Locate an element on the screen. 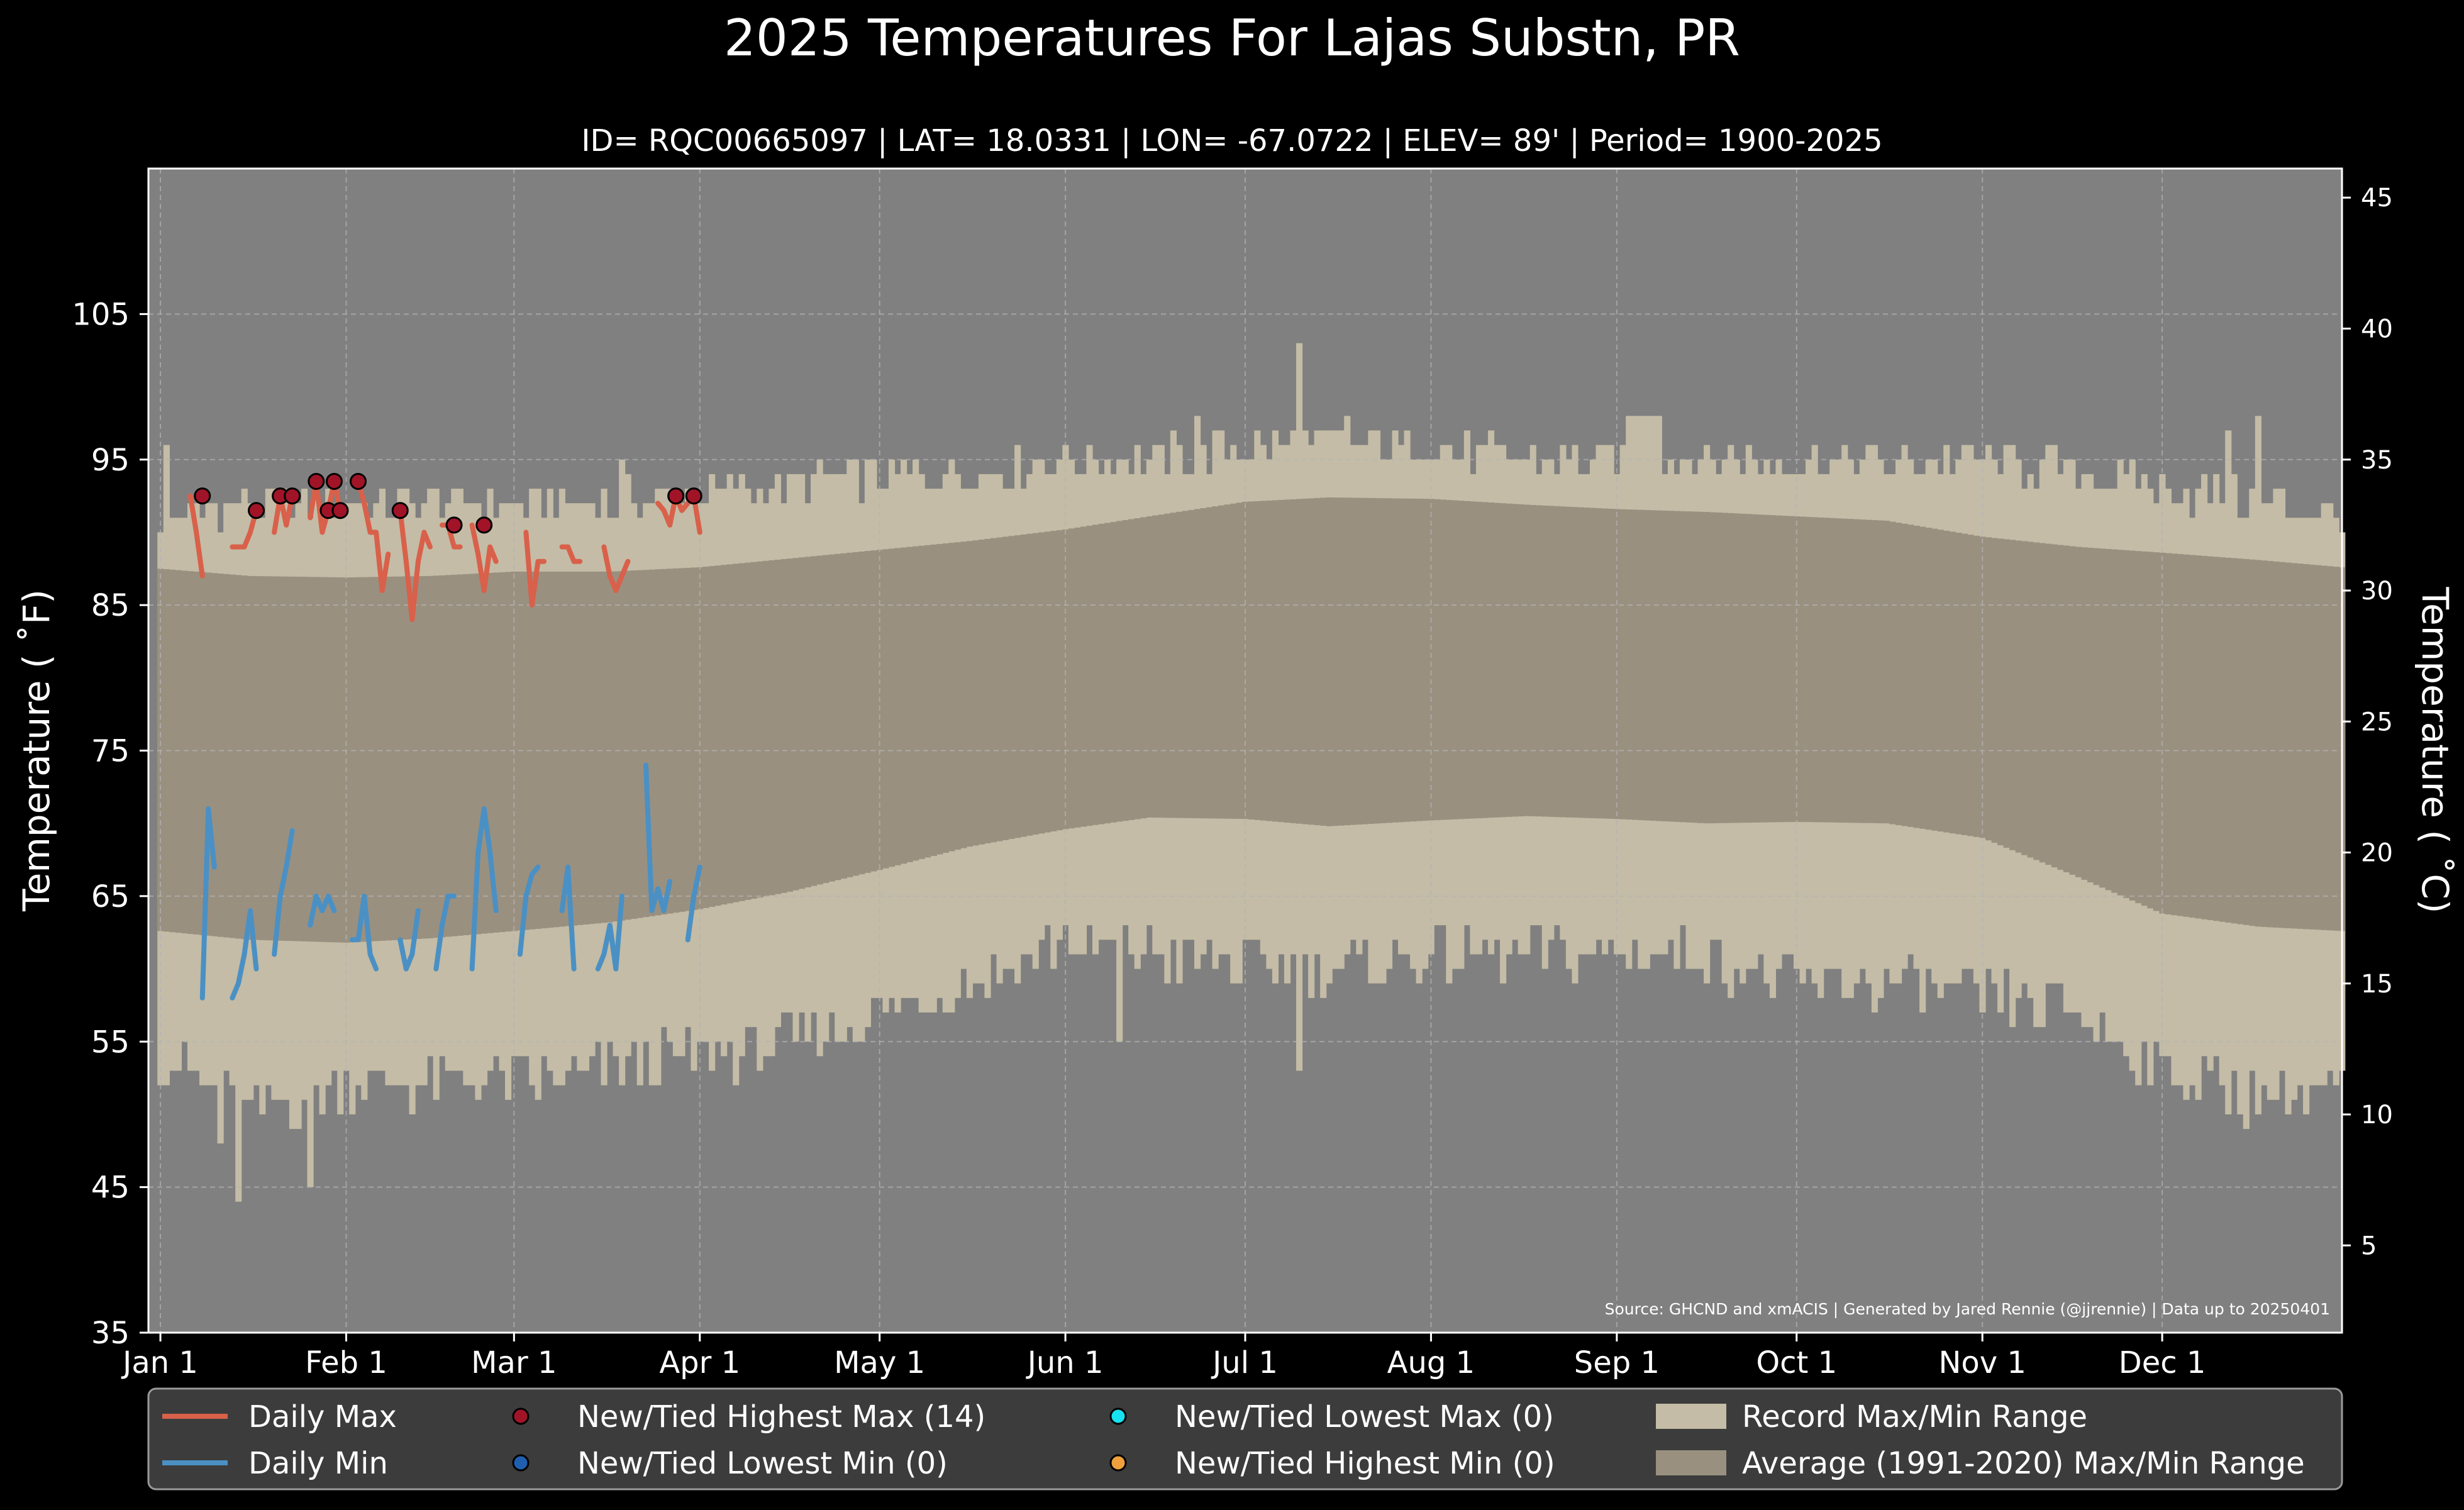  x-tick-label: May 1 is located at coordinates (879, 1362).